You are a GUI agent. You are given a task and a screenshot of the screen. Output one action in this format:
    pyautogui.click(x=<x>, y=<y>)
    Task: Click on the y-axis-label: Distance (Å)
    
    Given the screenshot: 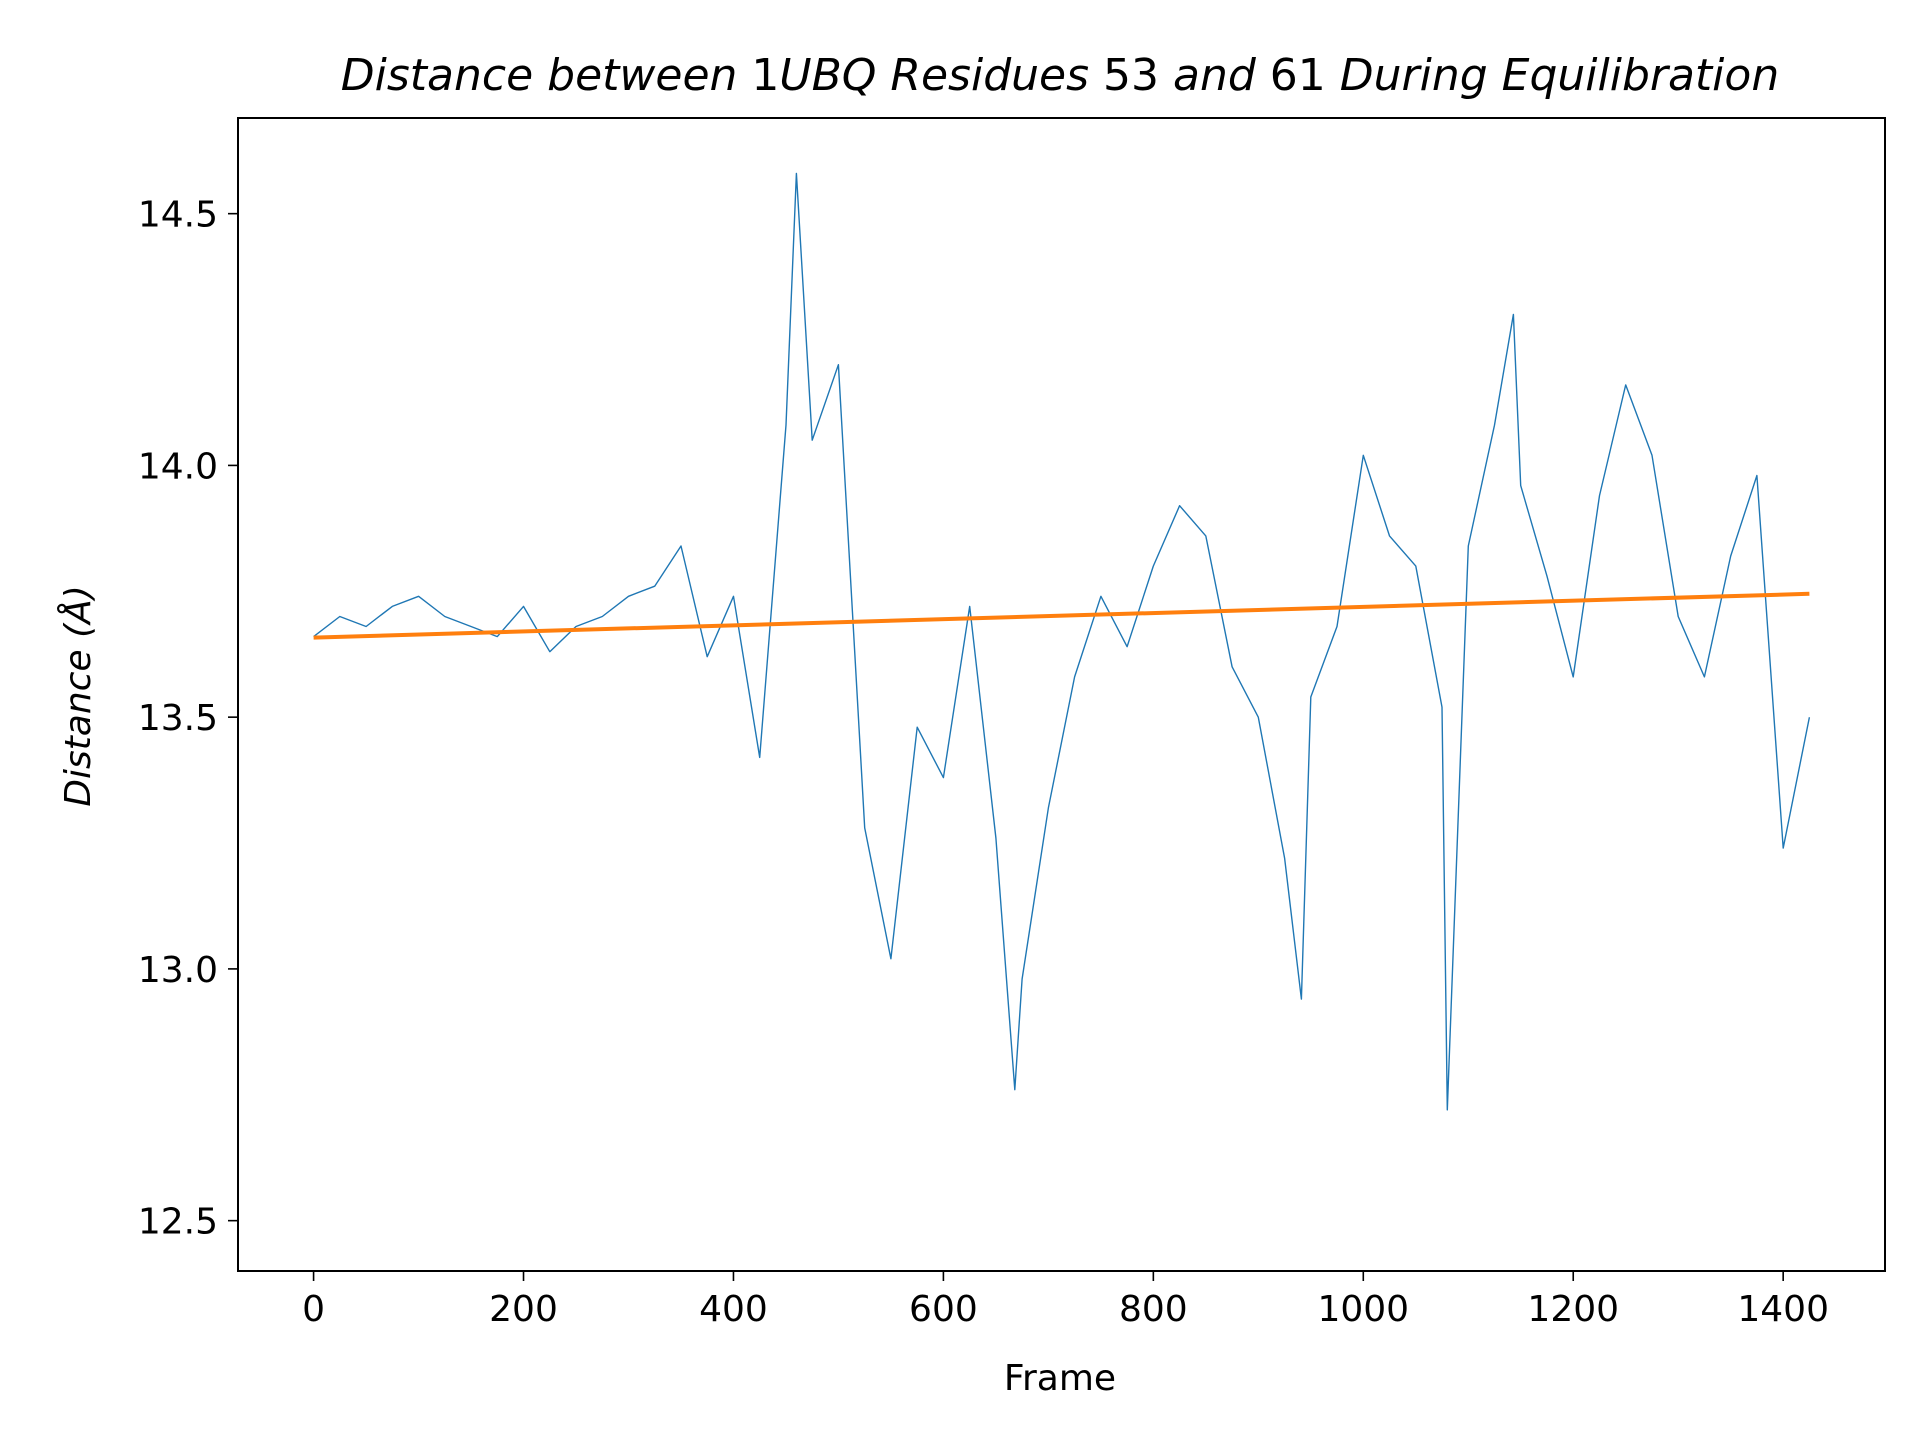 What is the action you would take?
    pyautogui.click(x=77, y=696)
    